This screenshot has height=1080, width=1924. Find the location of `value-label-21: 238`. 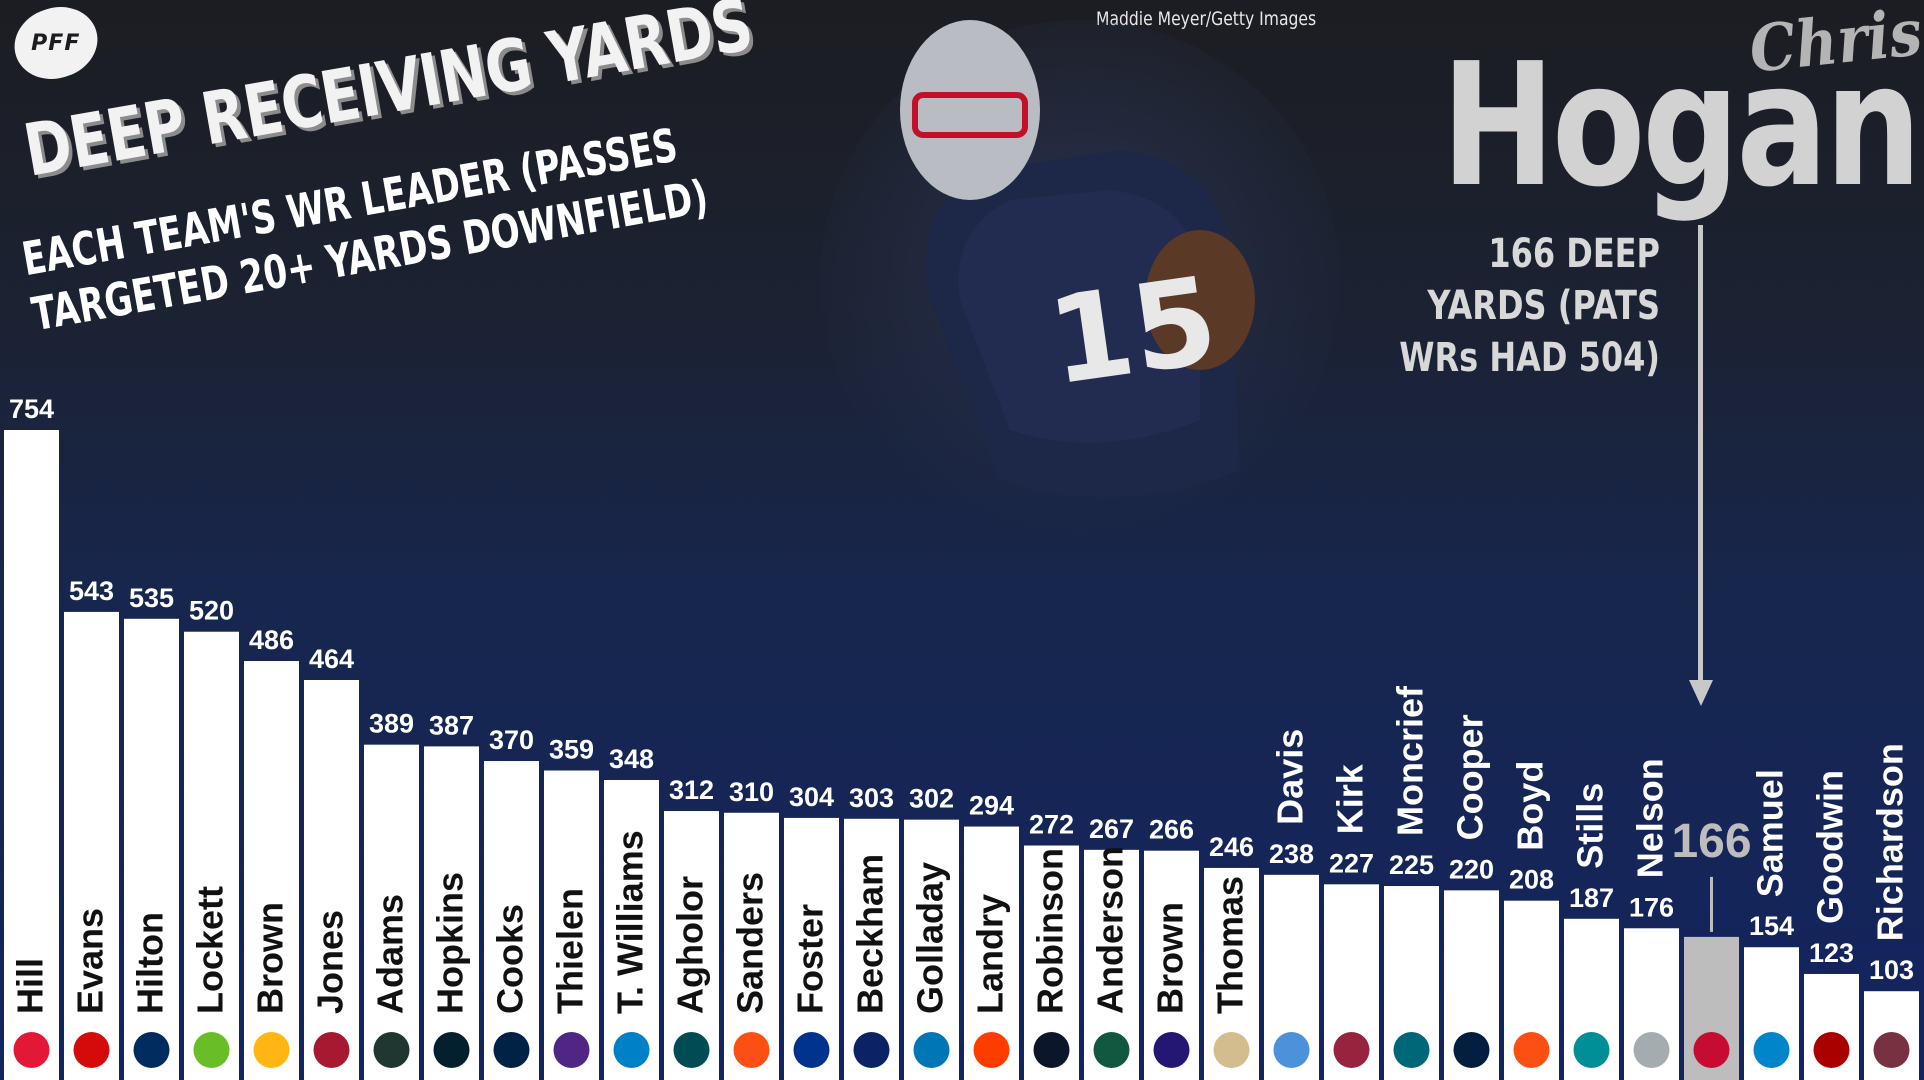

value-label-21: 238 is located at coordinates (1291, 854).